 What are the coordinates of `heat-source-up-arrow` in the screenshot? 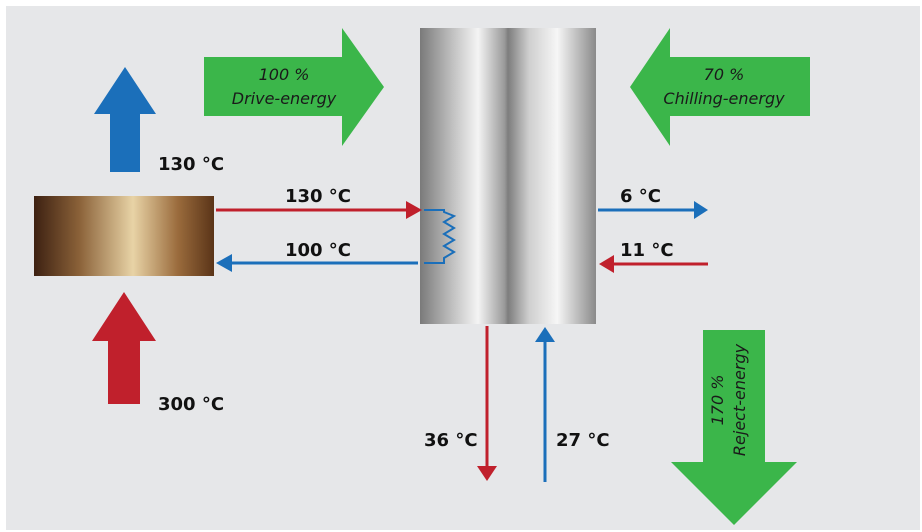 It's located at (124, 348).